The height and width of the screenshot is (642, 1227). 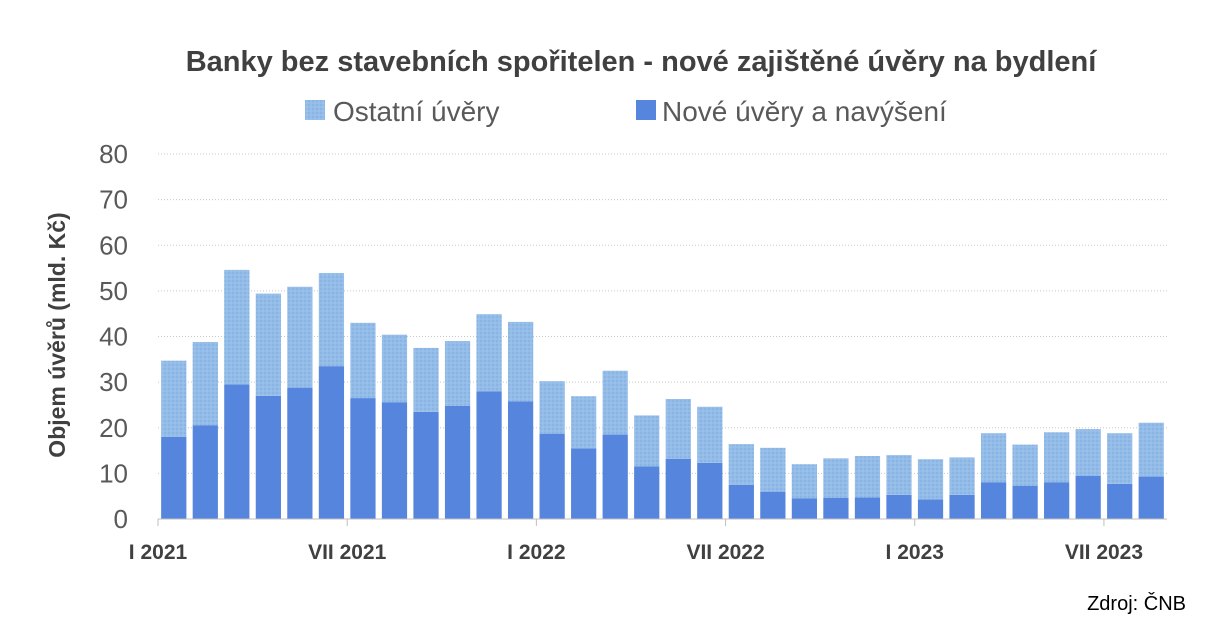 I want to click on y-axis-label: Objem úvěrů (mld. Kč), so click(x=57, y=334).